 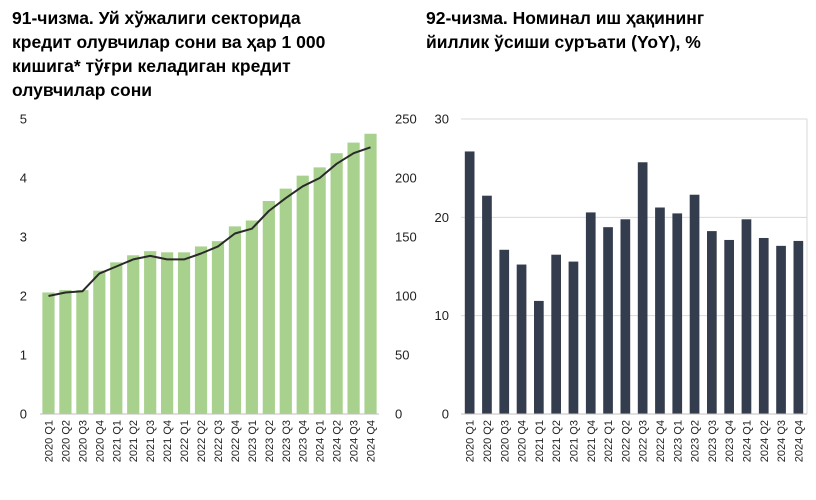 I want to click on x-tick-label: 2020 Q4, so click(x=523, y=441).